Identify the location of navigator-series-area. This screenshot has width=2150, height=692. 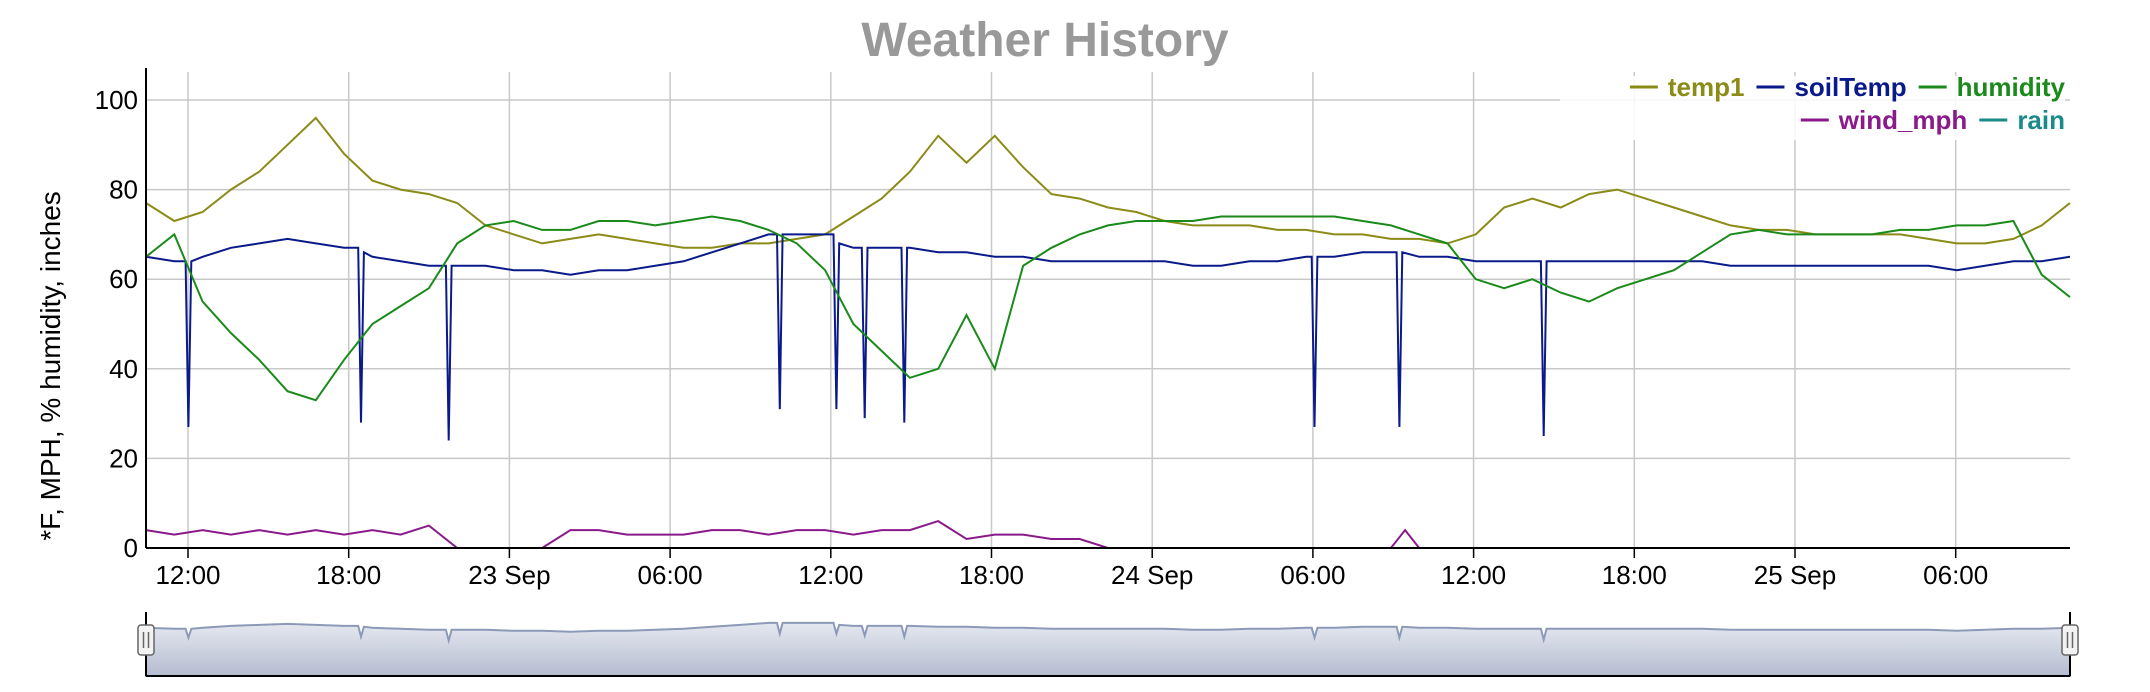
(1108, 649).